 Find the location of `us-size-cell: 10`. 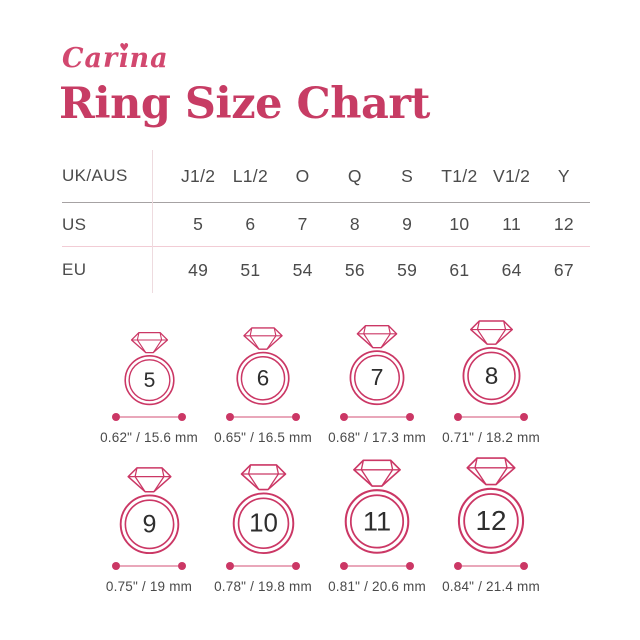

us-size-cell: 10 is located at coordinates (459, 224).